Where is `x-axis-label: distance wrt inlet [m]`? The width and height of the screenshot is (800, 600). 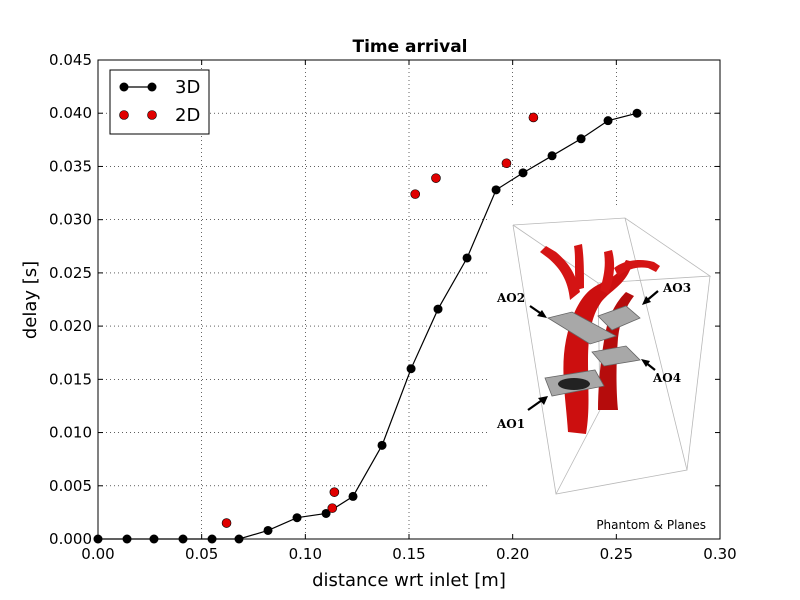 x-axis-label: distance wrt inlet [m] is located at coordinates (409, 580).